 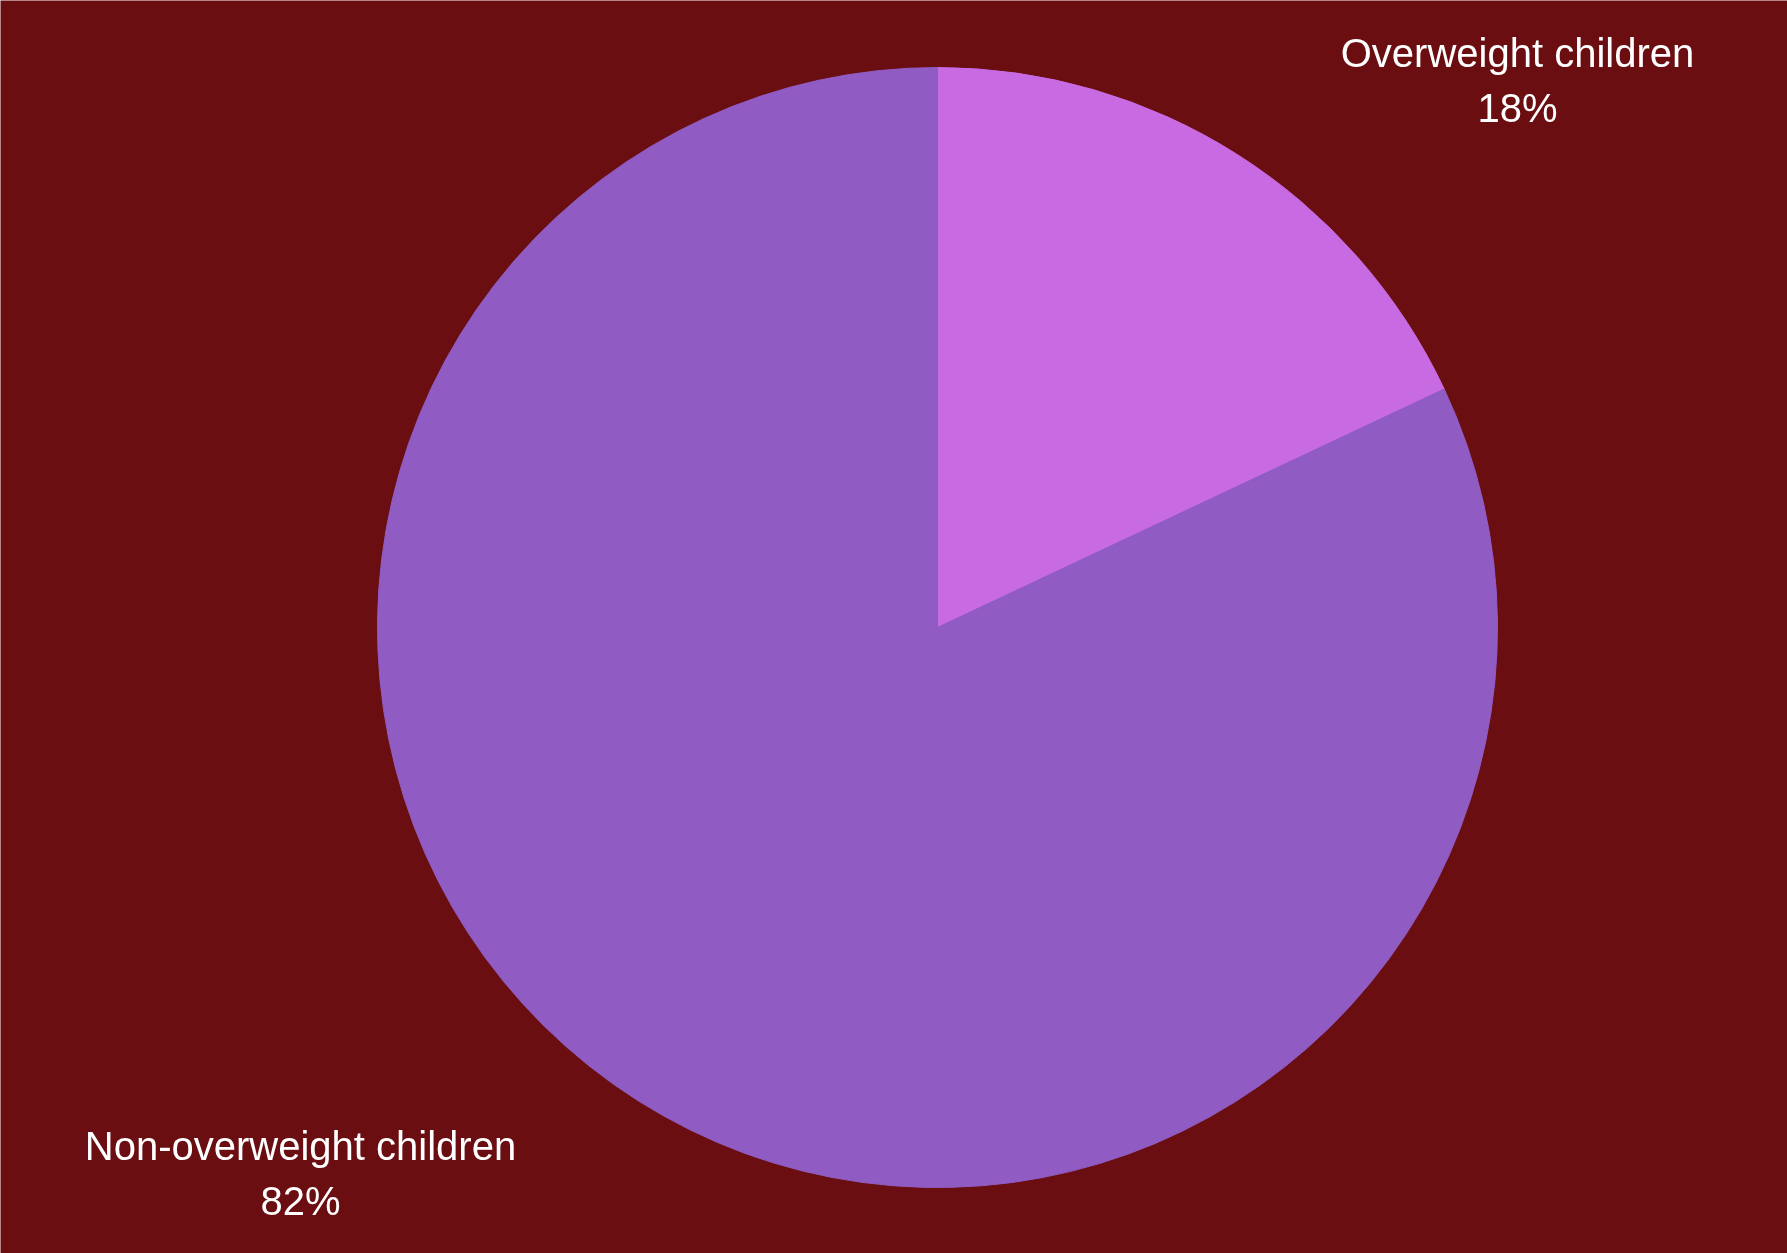 I want to click on slice-label: Non-overweight children, so click(x=300, y=1146).